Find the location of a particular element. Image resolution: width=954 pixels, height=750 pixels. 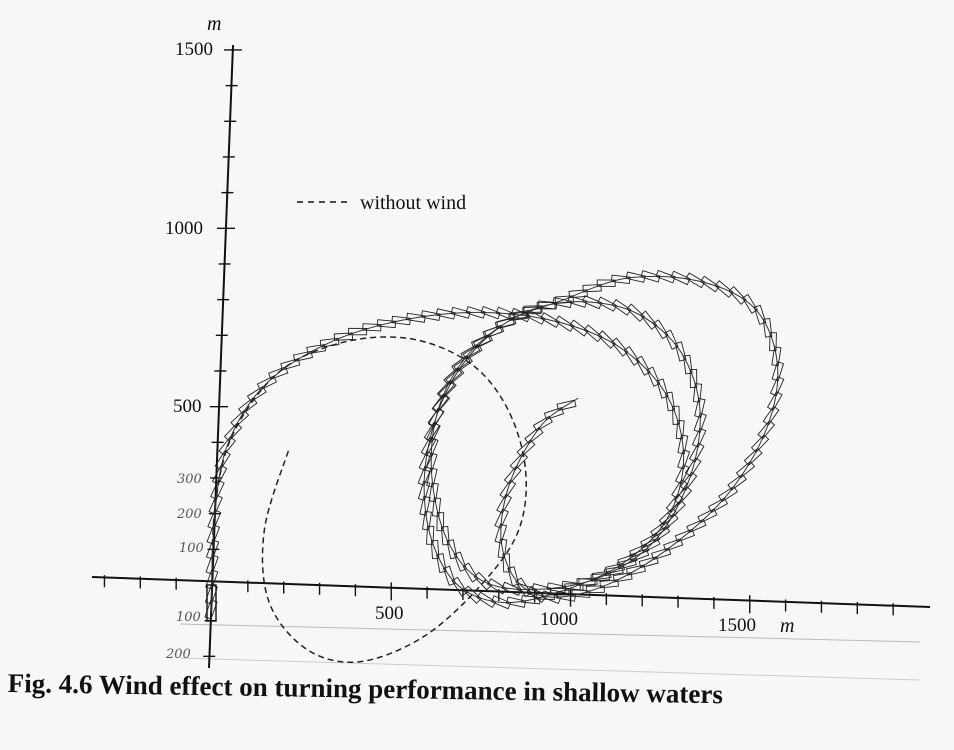

handwritten-label-300: 300 is located at coordinates (189, 479).